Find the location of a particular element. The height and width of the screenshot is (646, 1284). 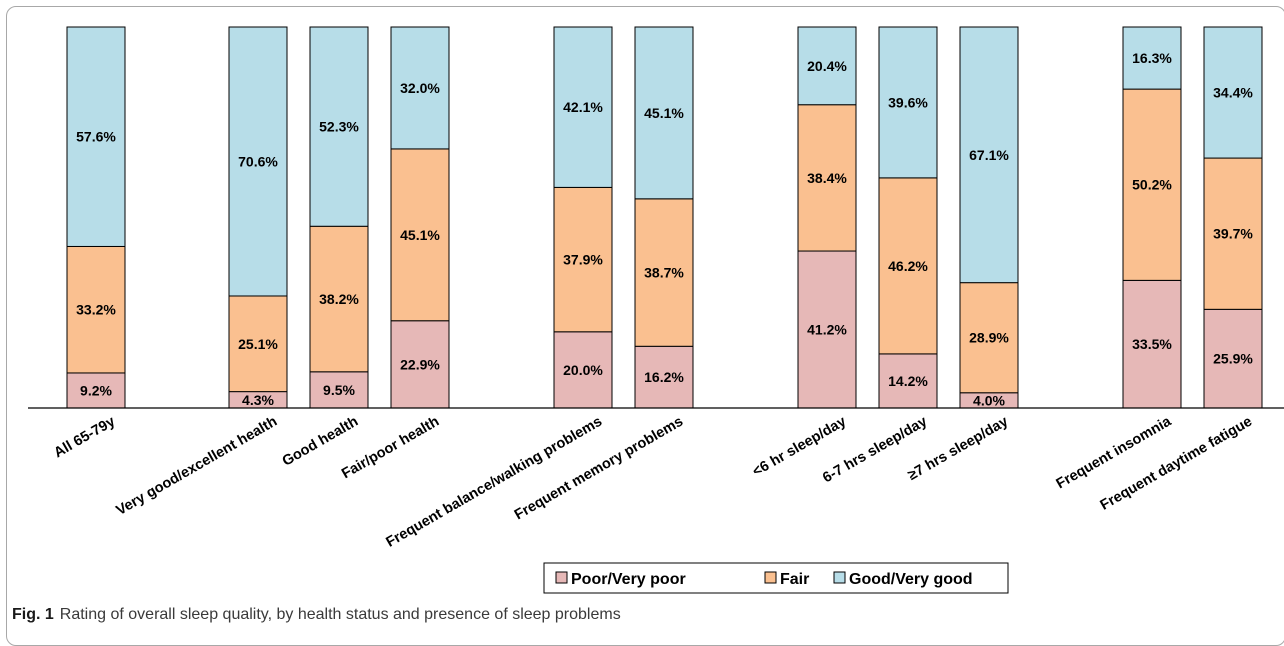

data-label: 28.9% is located at coordinates (989, 338).